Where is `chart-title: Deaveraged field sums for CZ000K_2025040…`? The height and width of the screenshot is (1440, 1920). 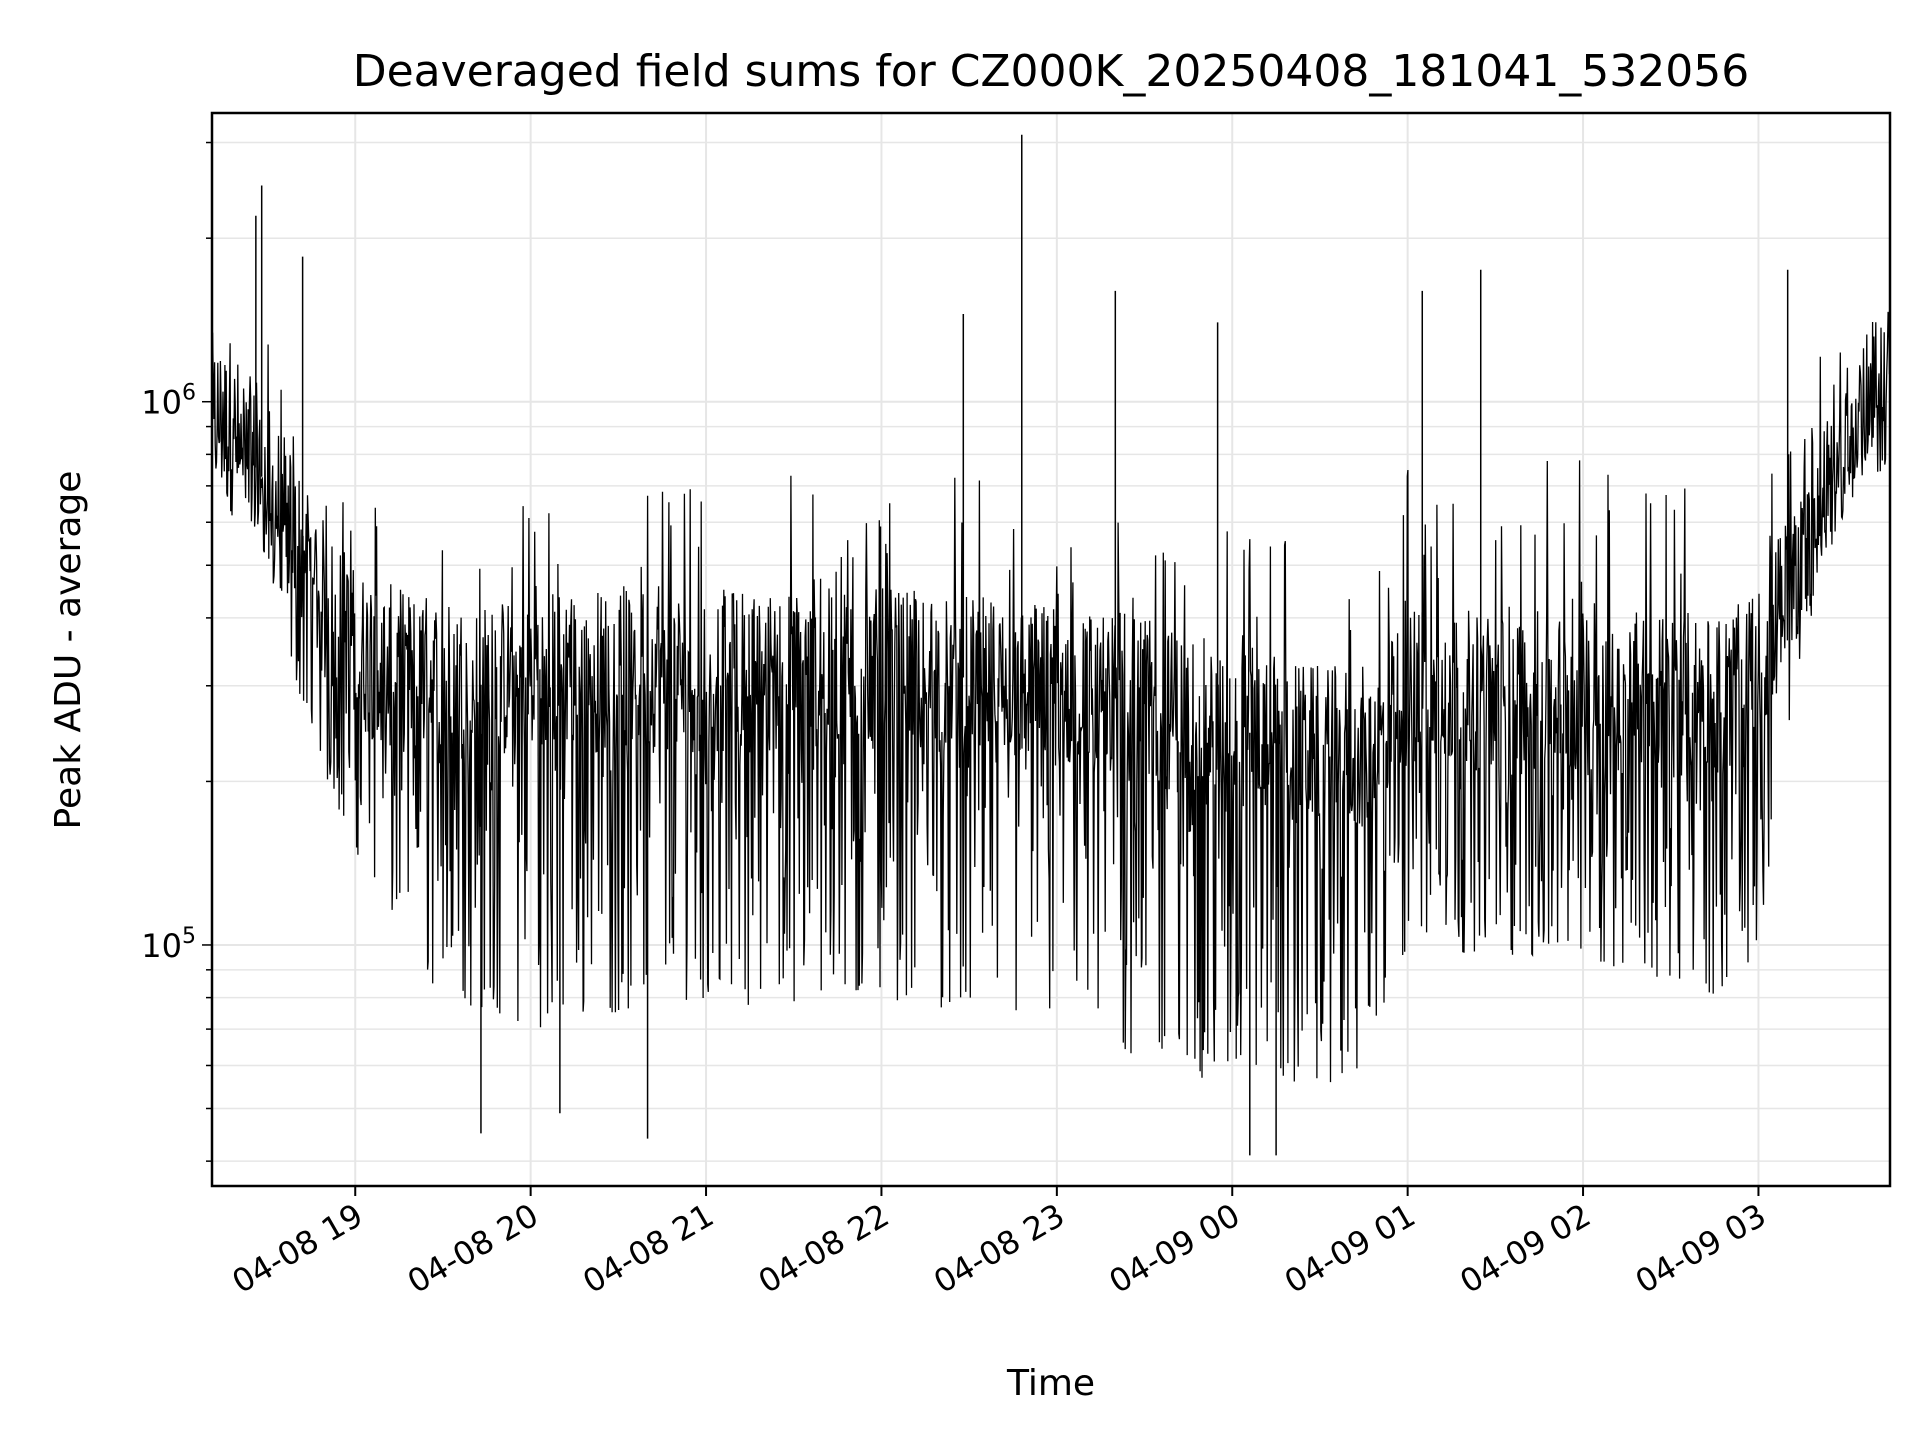
chart-title: Deaveraged field sums for CZ000K_2025040… is located at coordinates (1051, 71).